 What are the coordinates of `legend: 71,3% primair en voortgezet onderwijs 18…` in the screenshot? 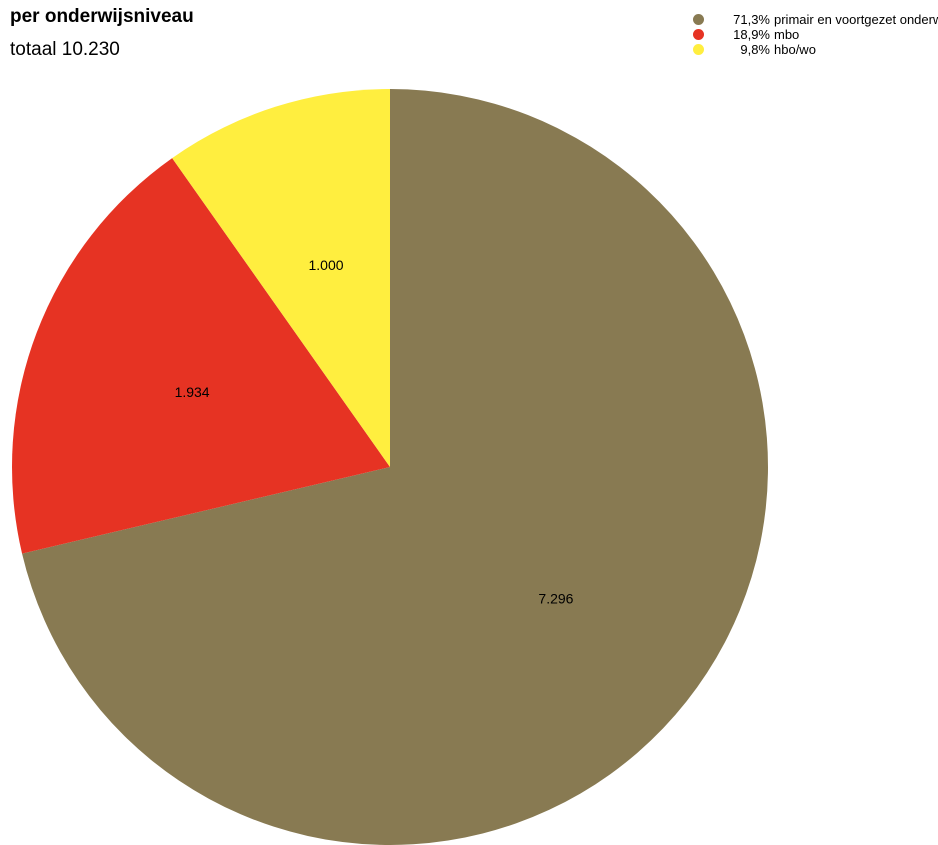 It's located at (813, 34).